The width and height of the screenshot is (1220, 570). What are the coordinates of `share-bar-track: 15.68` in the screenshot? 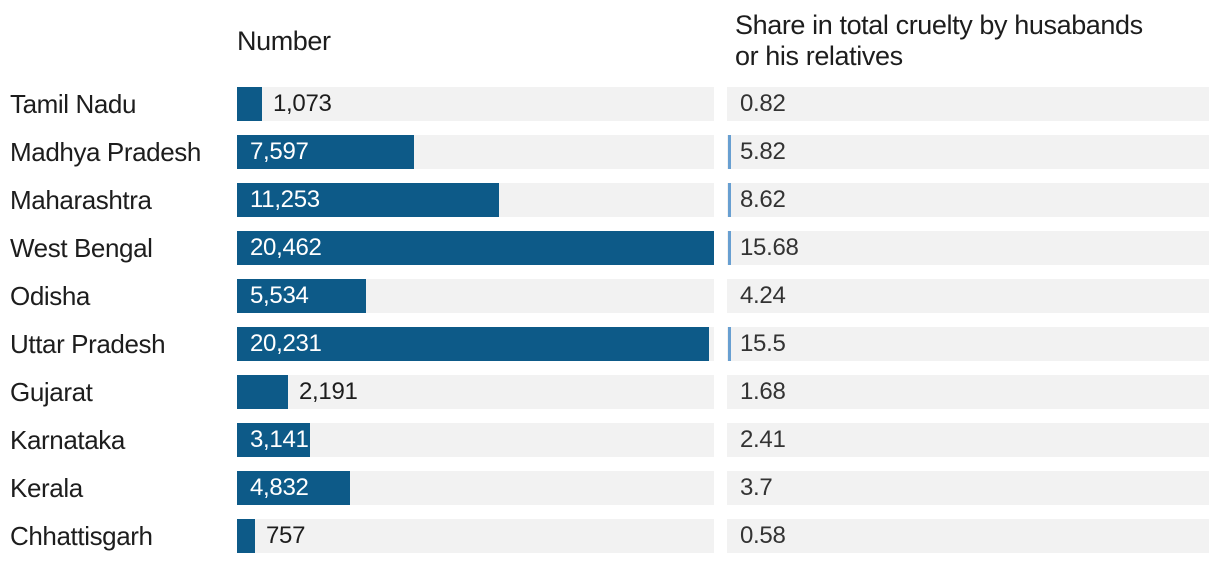 It's located at (968, 248).